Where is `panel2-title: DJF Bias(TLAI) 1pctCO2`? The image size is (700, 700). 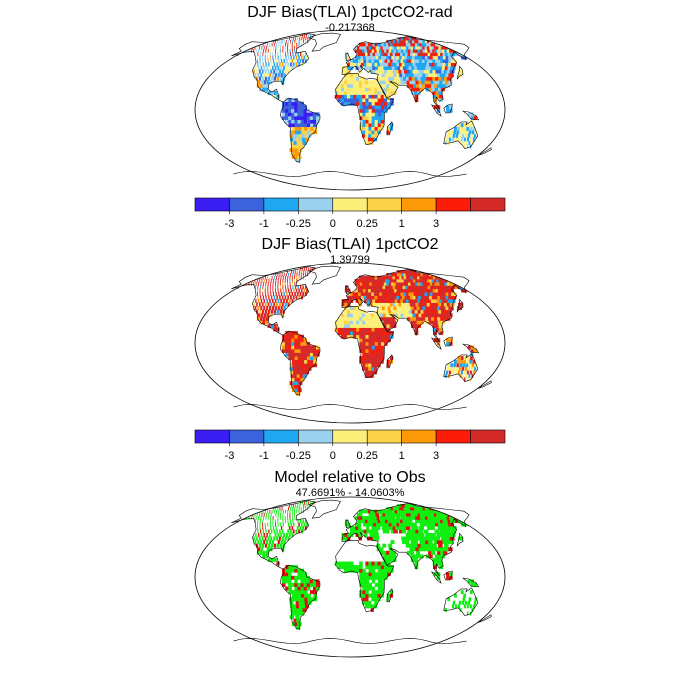 panel2-title: DJF Bias(TLAI) 1pctCO2 is located at coordinates (350, 244).